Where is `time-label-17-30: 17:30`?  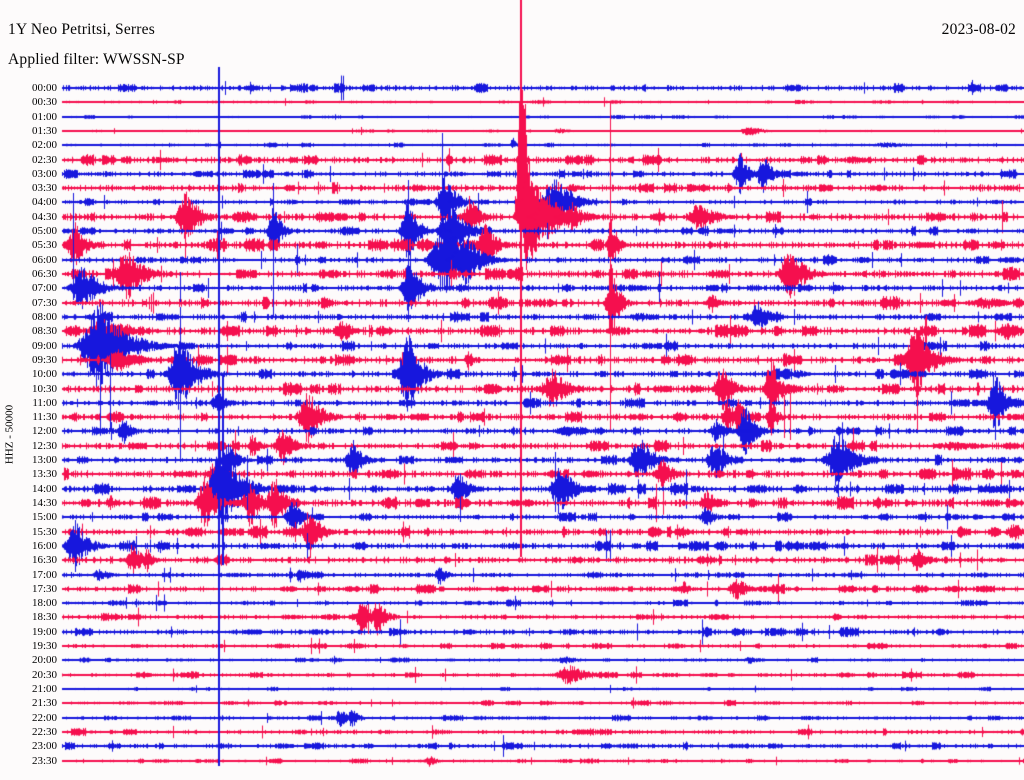
time-label-17-30: 17:30 is located at coordinates (44, 589).